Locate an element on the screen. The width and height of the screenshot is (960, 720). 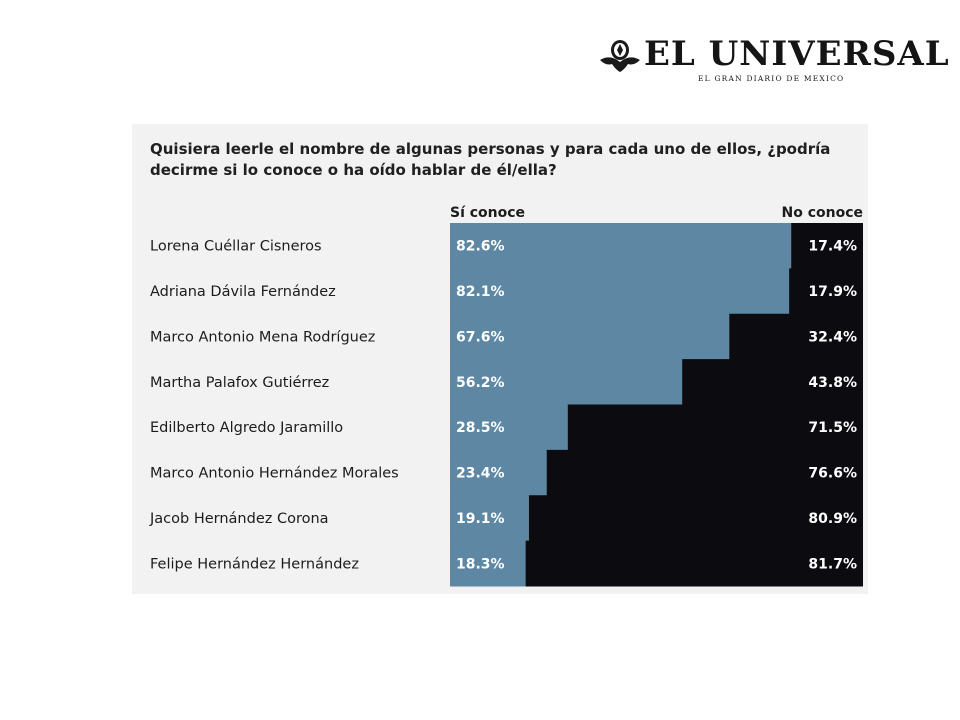
data-label-no-conoce: 76.6% is located at coordinates (832, 474).